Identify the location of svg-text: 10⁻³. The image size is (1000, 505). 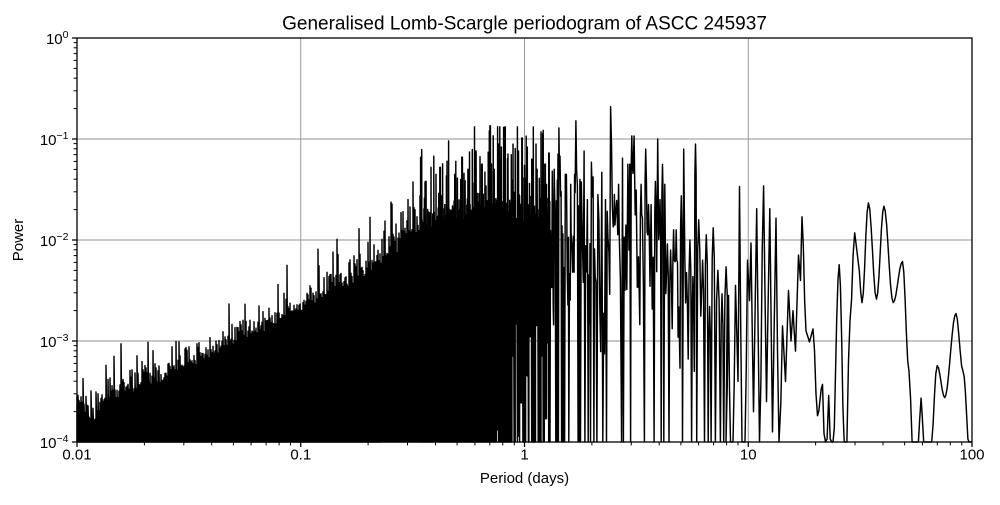
(54, 341).